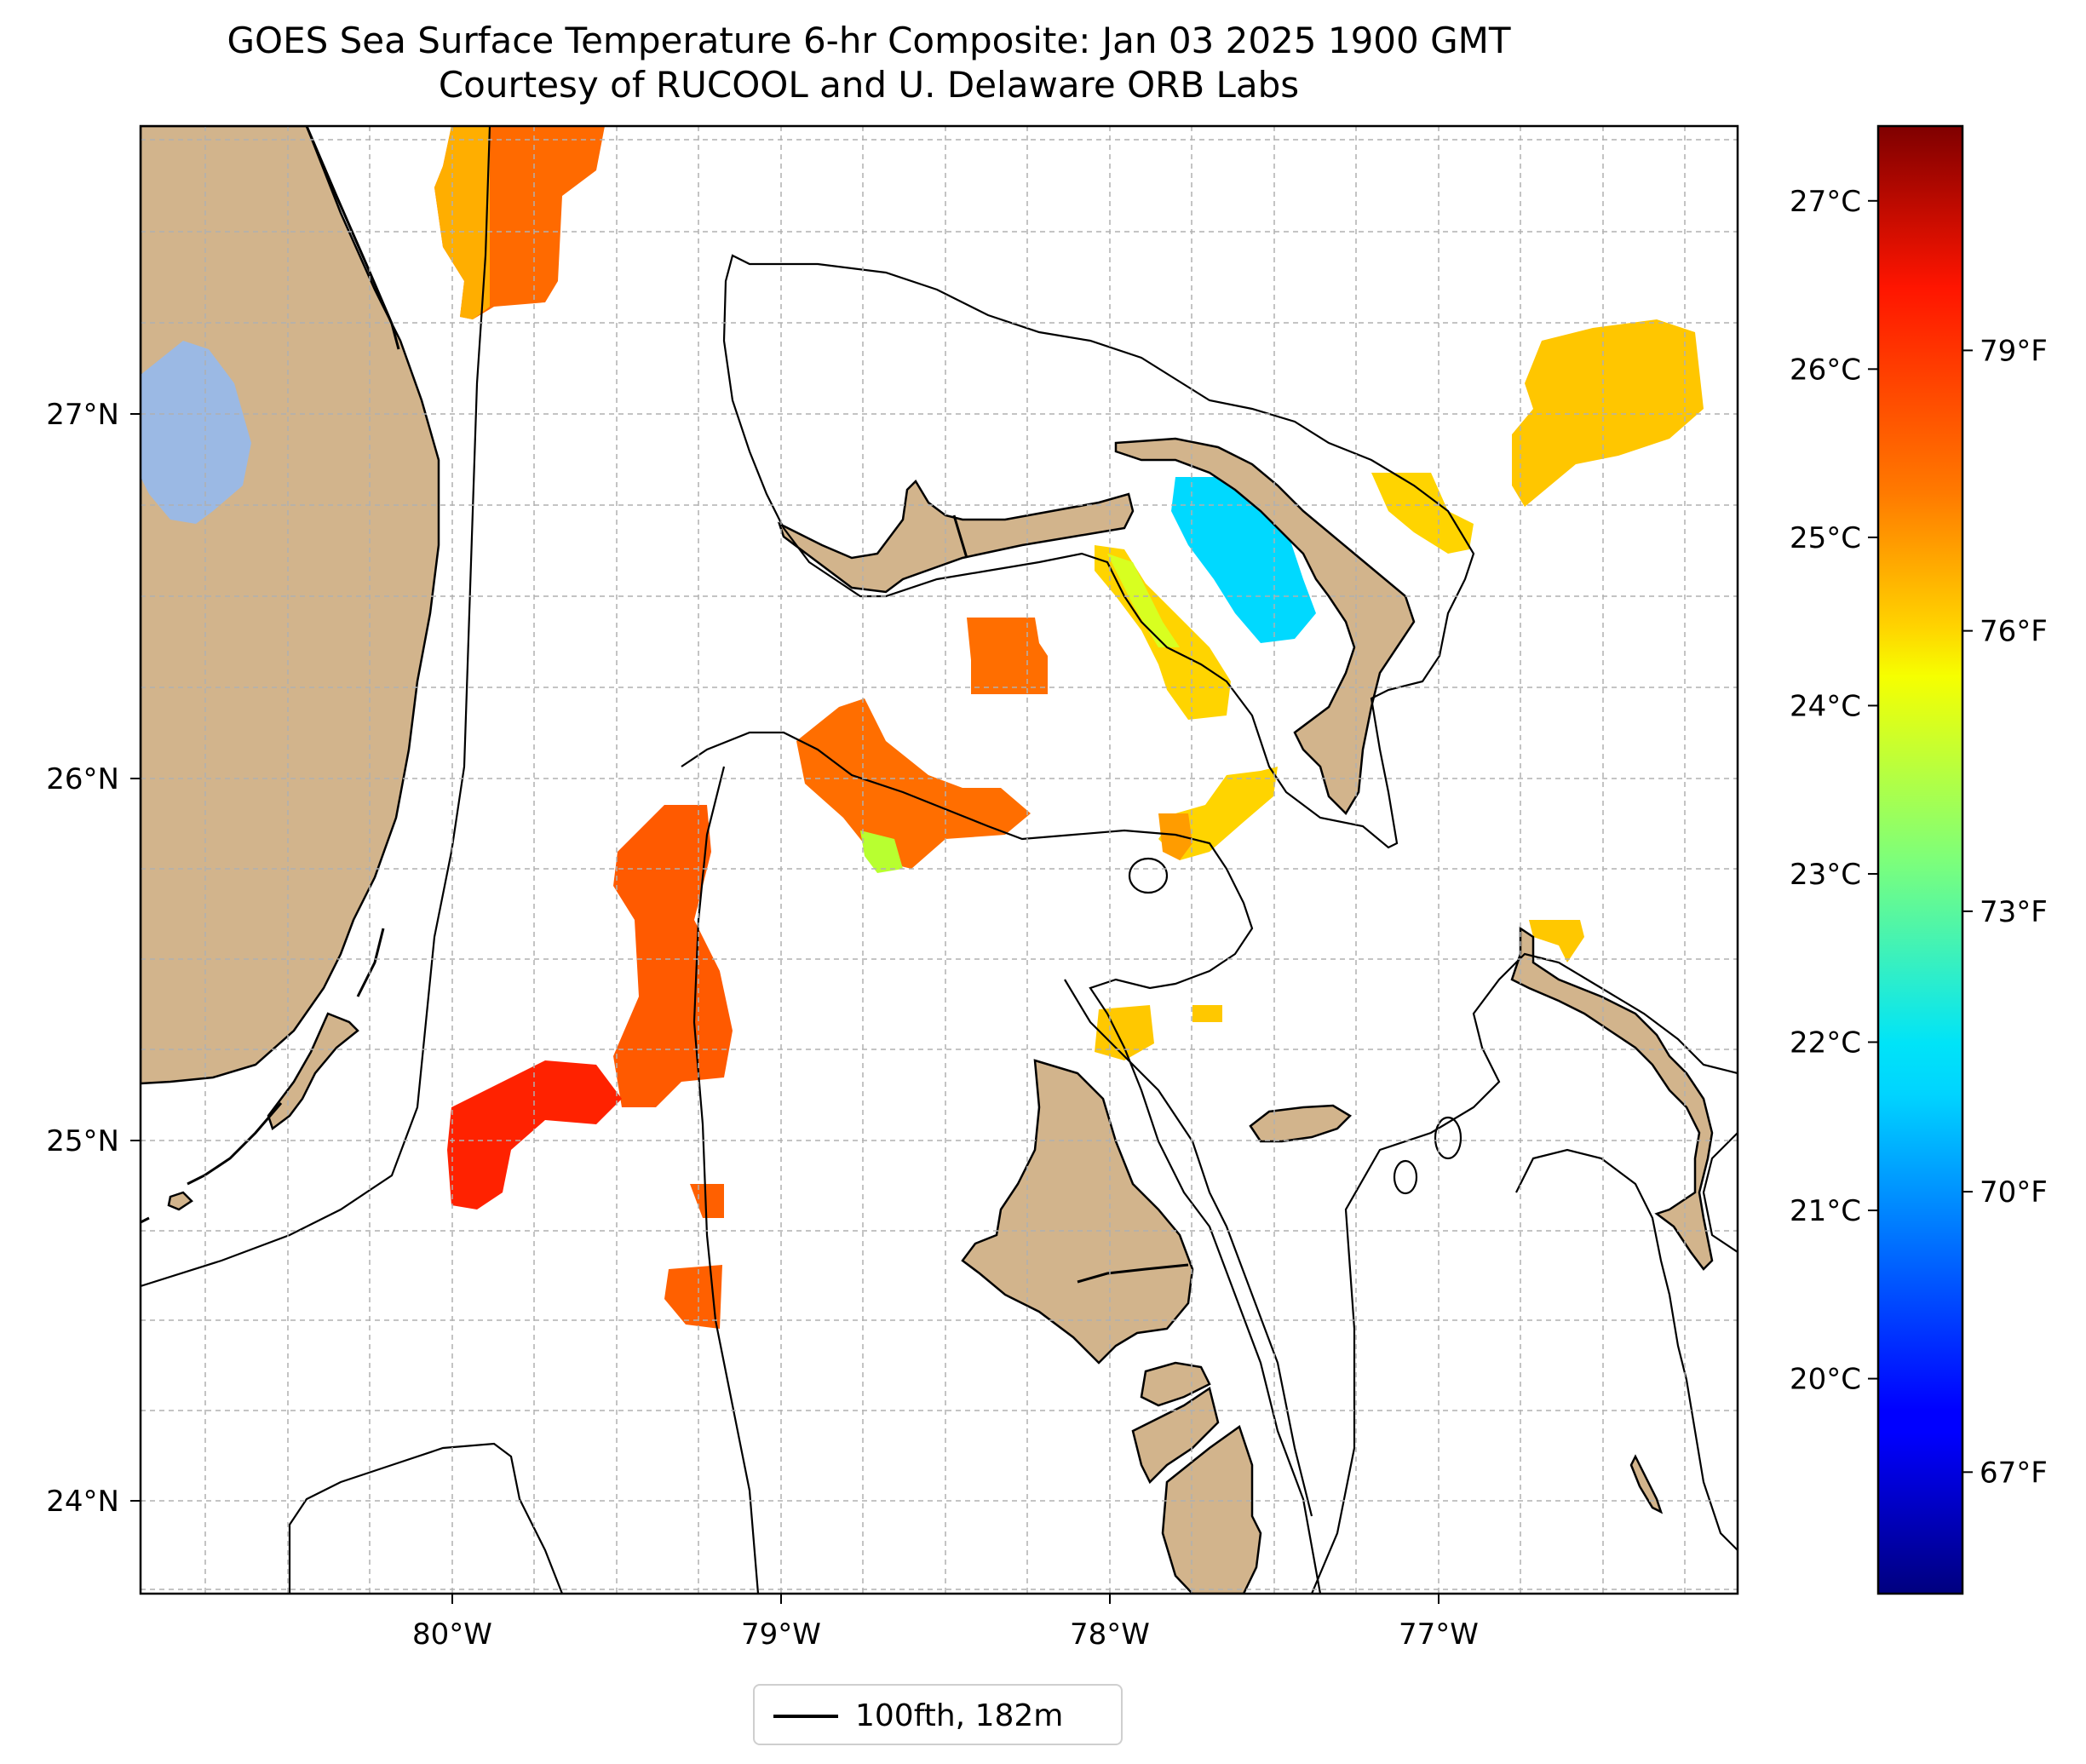 The height and width of the screenshot is (1764, 2086). Describe the element at coordinates (1148, 875) in the screenshot. I see `isobath-islet-c` at that location.